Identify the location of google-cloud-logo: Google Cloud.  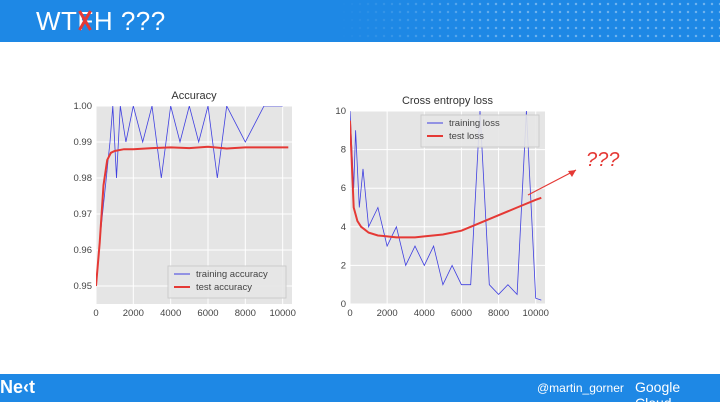
(658, 395).